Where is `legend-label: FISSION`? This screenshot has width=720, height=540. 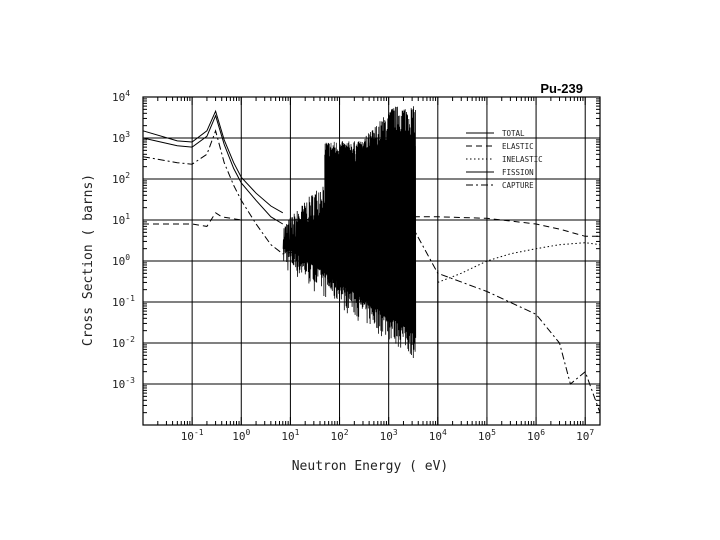 legend-label: FISSION is located at coordinates (518, 172).